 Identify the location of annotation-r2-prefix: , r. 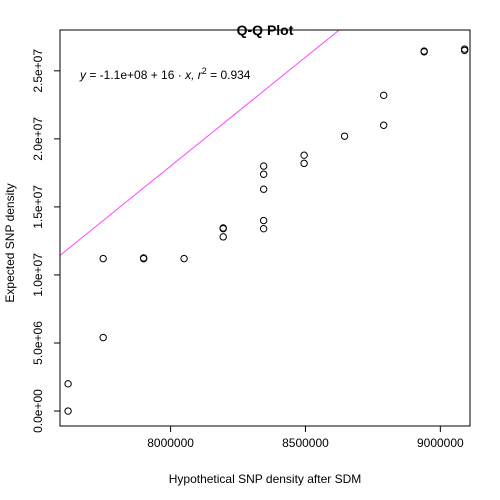
(197, 75).